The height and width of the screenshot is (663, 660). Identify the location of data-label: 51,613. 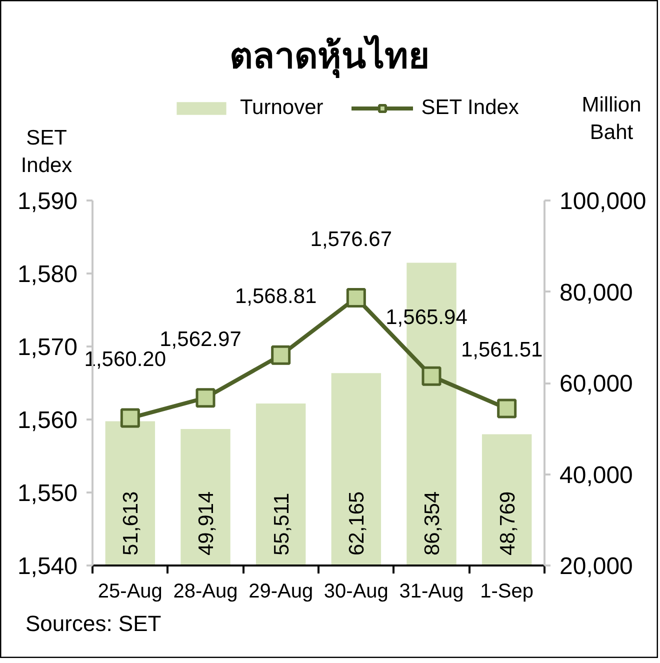
(131, 523).